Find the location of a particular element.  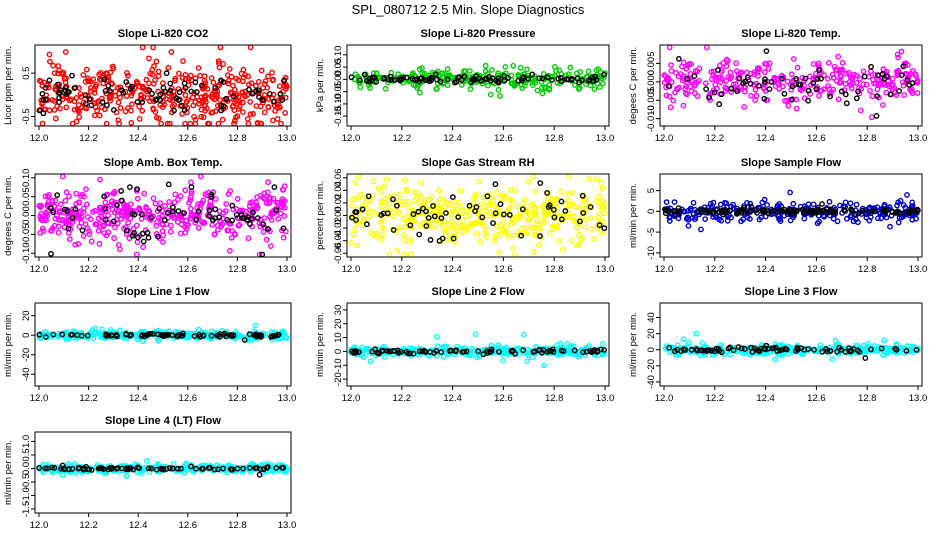

y-tick-label: 0.5 is located at coordinates (26, 73).